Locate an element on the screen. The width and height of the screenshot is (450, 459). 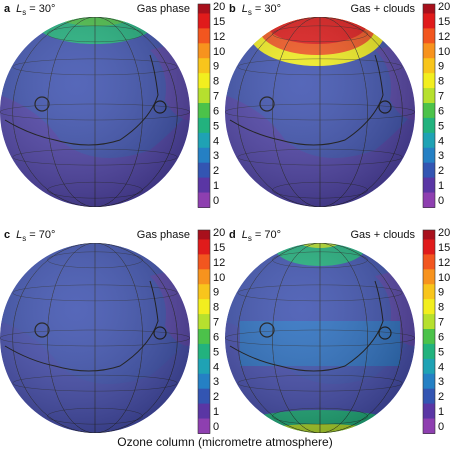
panel-letter: d is located at coordinates (232, 235).